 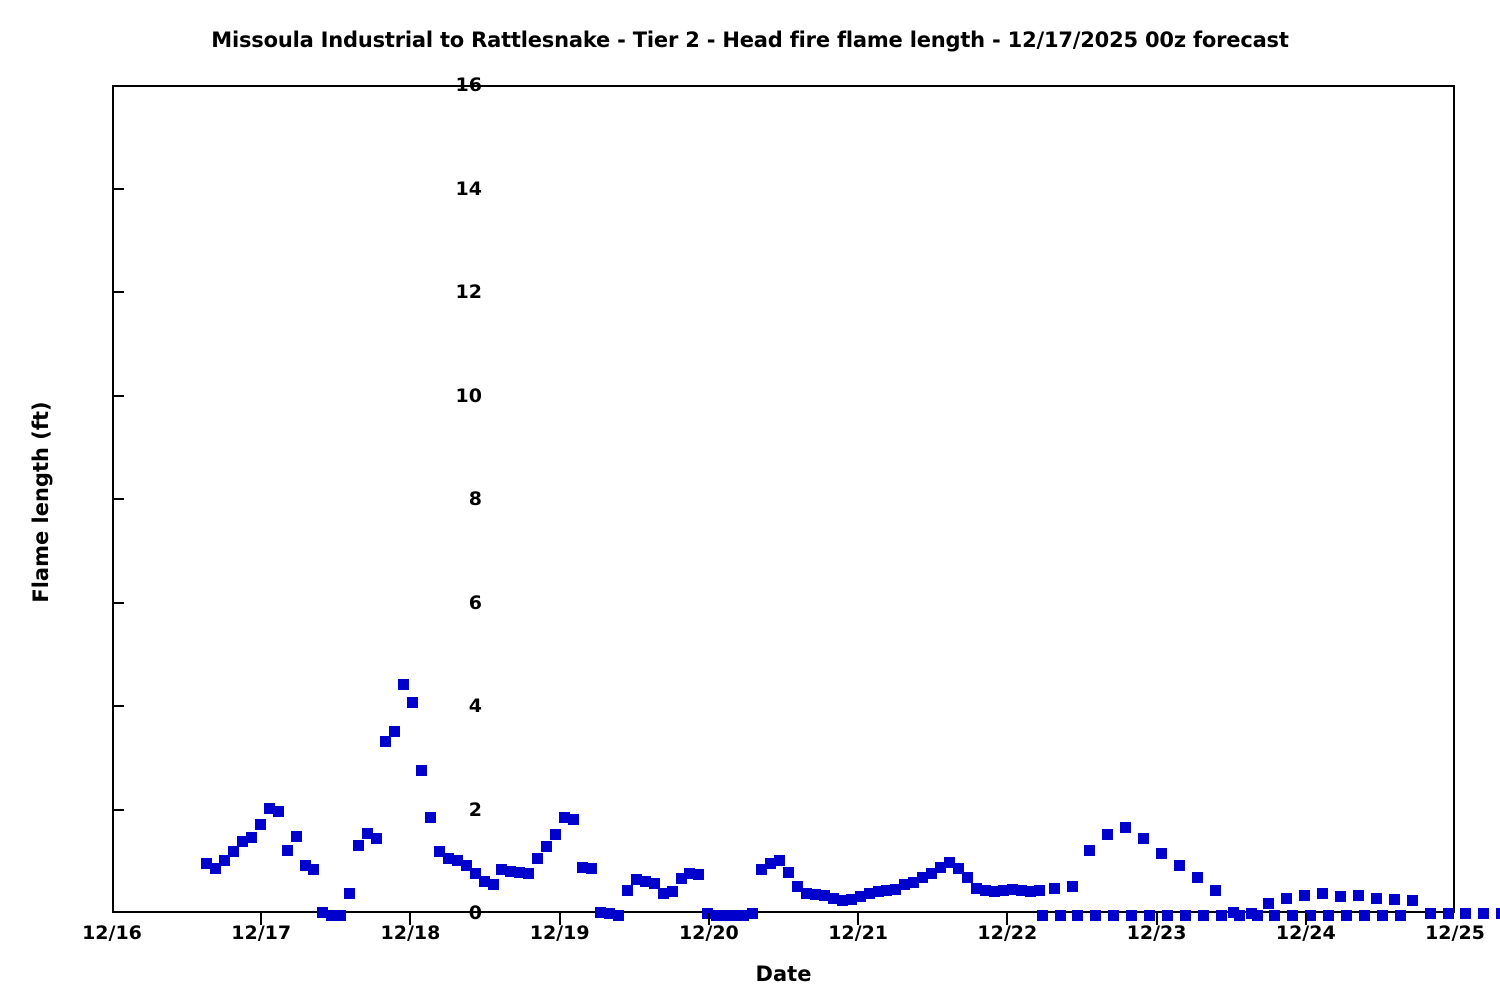 I want to click on y-tick-label: 4, so click(x=475, y=706).